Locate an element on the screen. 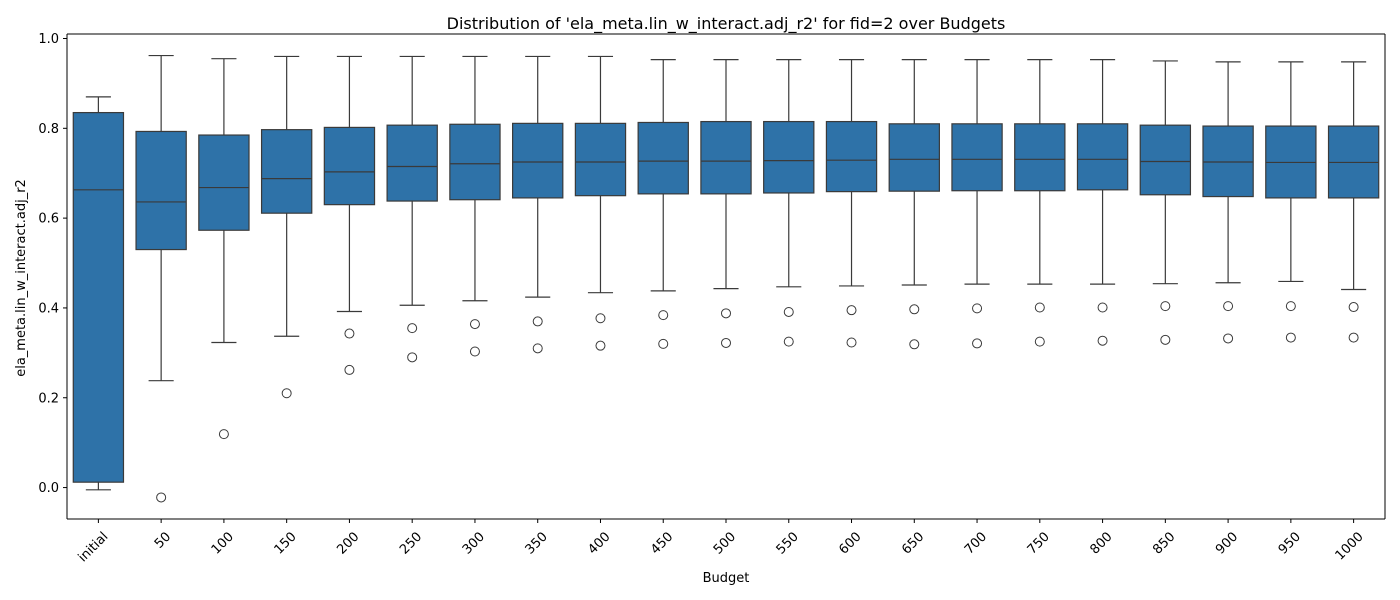 The height and width of the screenshot is (600, 1400). x-tick-label: 900 is located at coordinates (1227, 543).